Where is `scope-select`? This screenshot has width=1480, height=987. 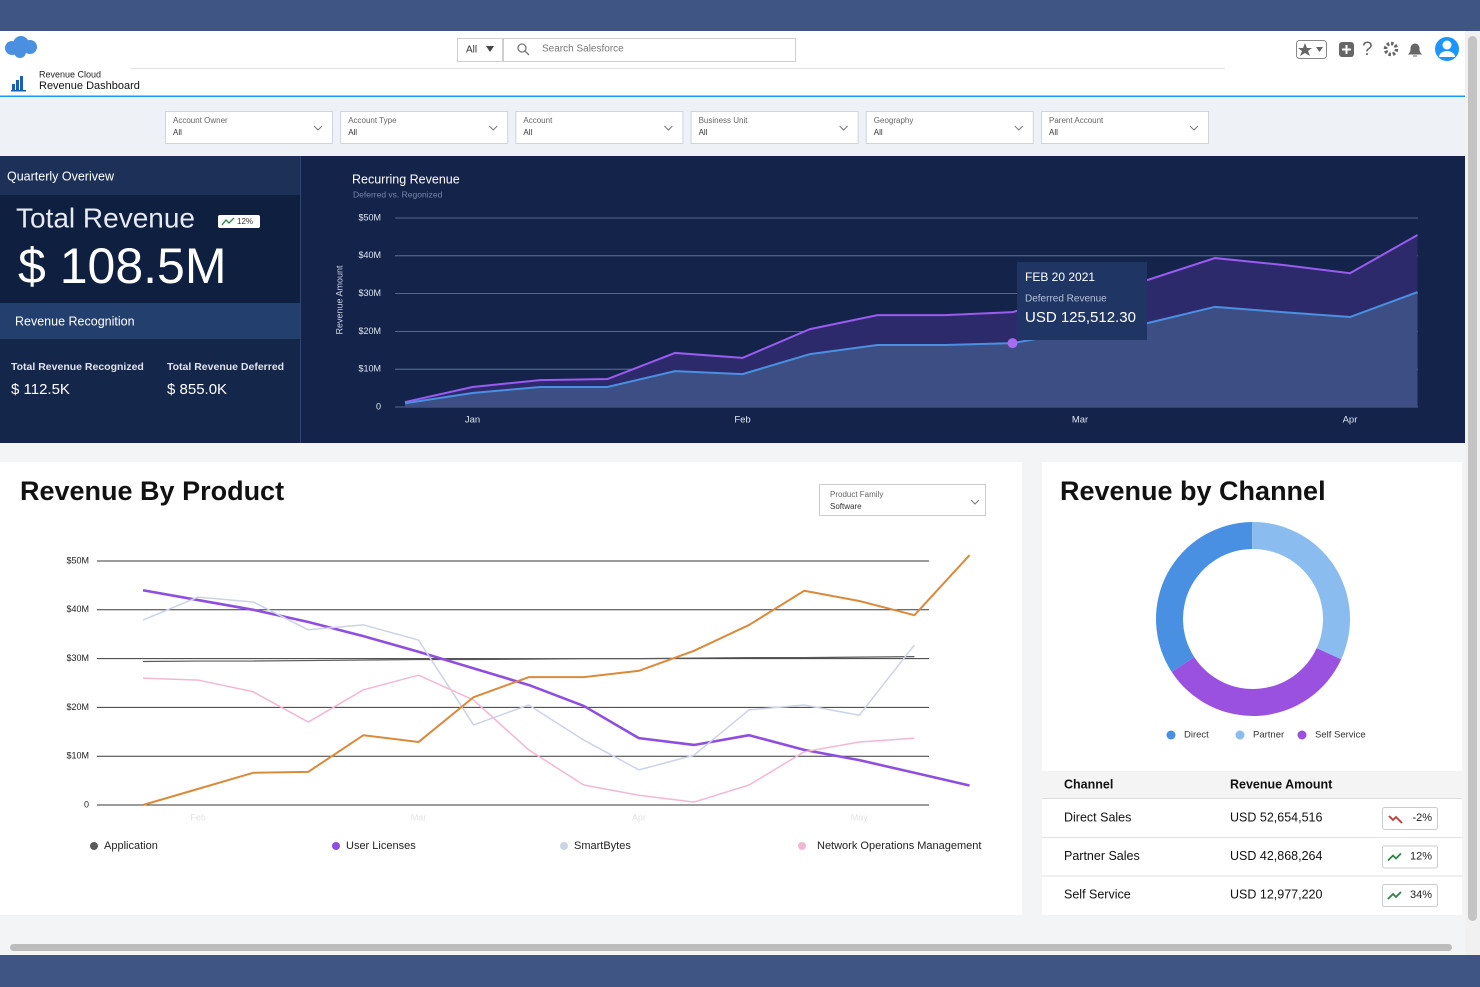
scope-select is located at coordinates (480, 50).